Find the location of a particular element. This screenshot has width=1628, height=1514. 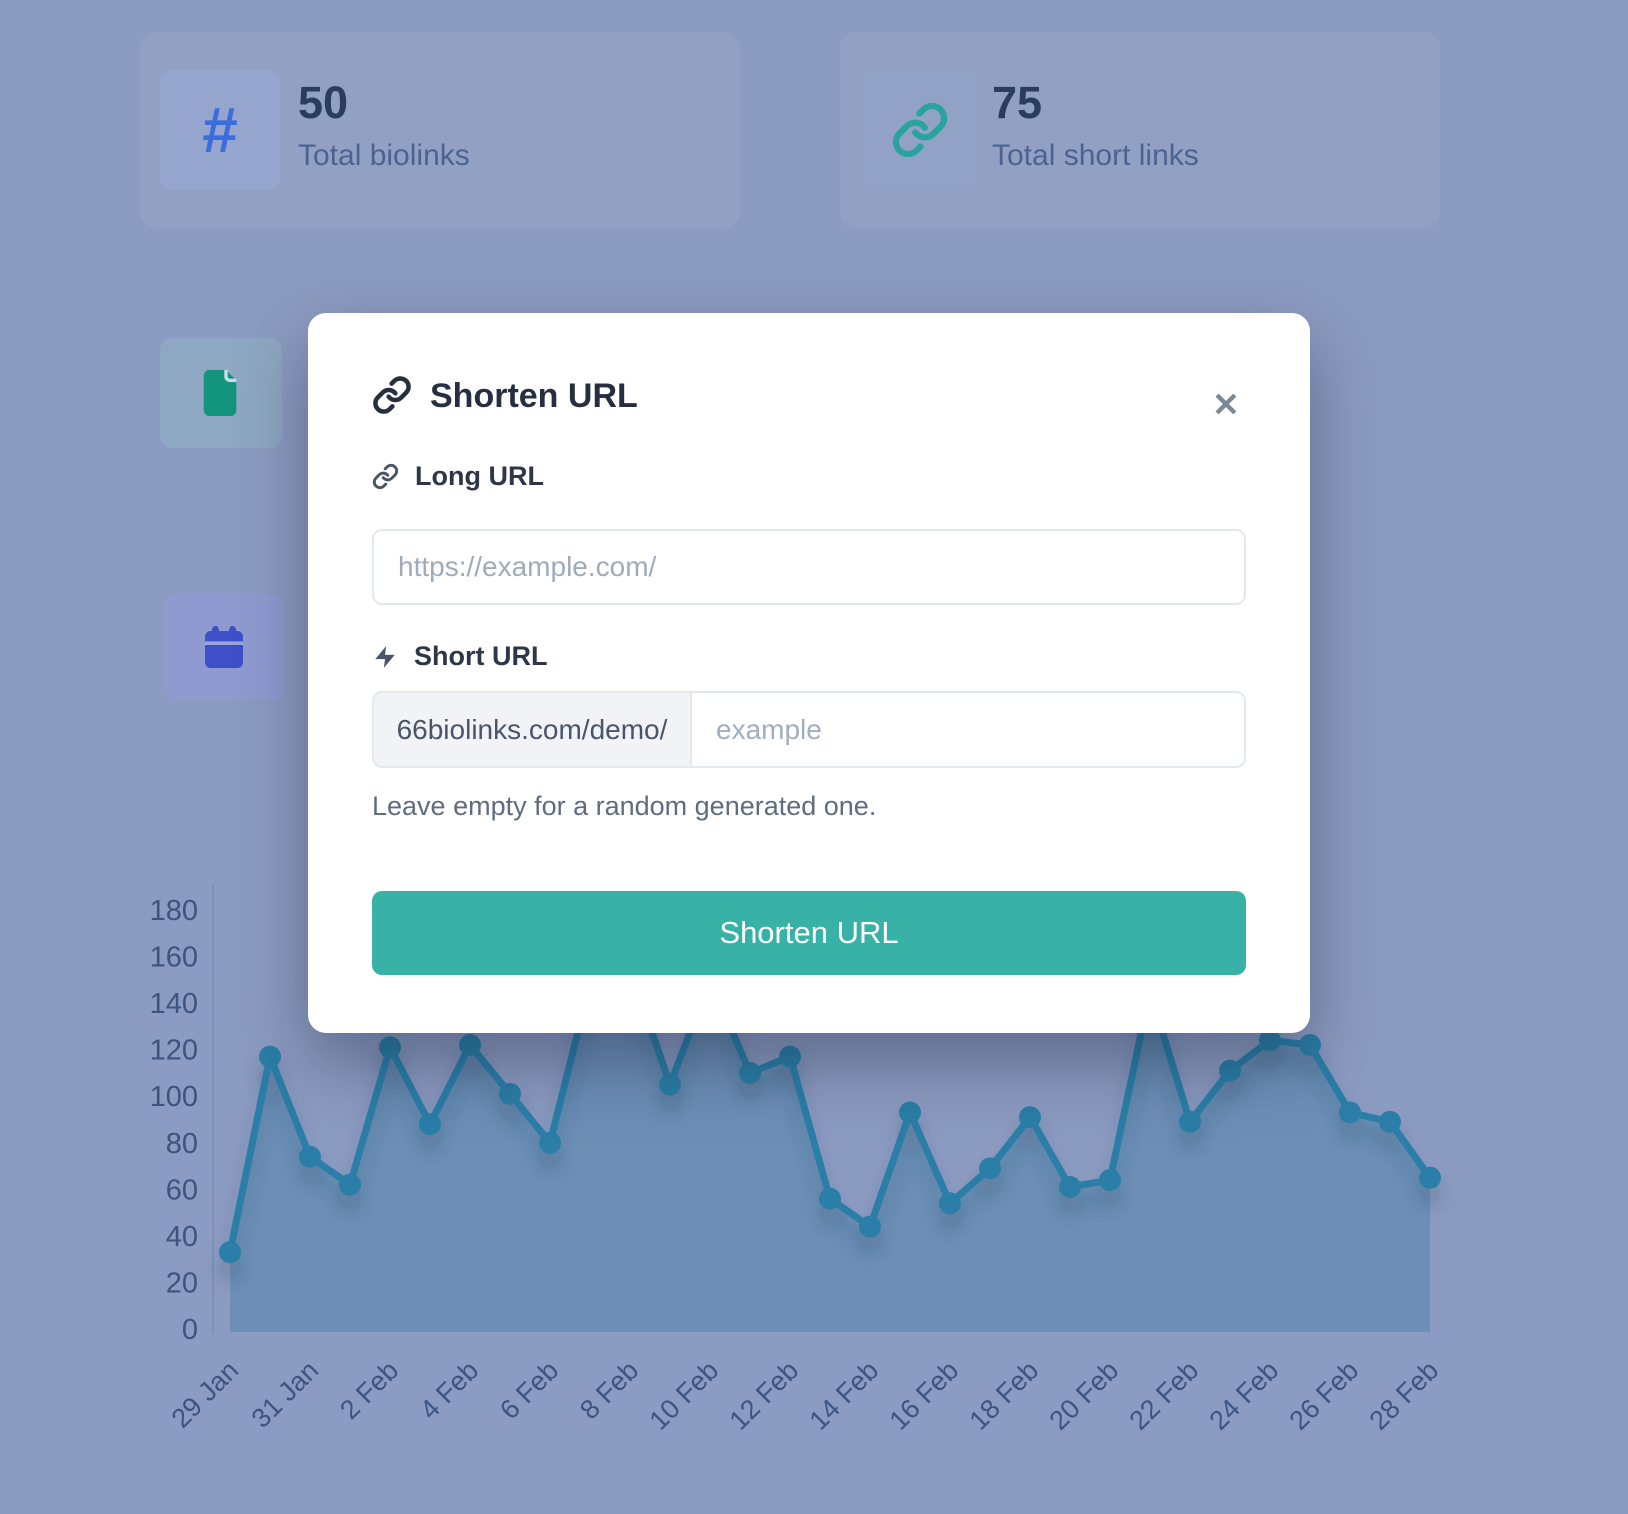

svg-text: 2 Feb is located at coordinates (369, 1390).